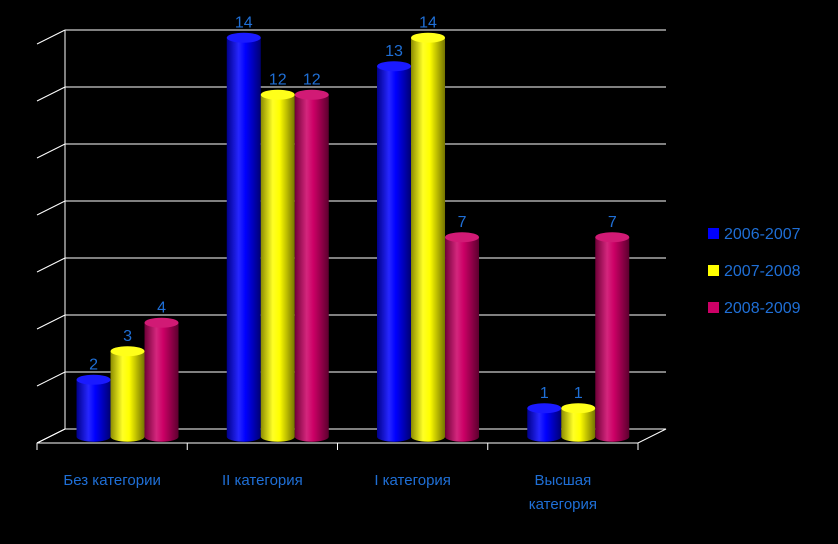 This screenshot has height=544, width=838. I want to click on x-tick-label: II категория, so click(262, 480).